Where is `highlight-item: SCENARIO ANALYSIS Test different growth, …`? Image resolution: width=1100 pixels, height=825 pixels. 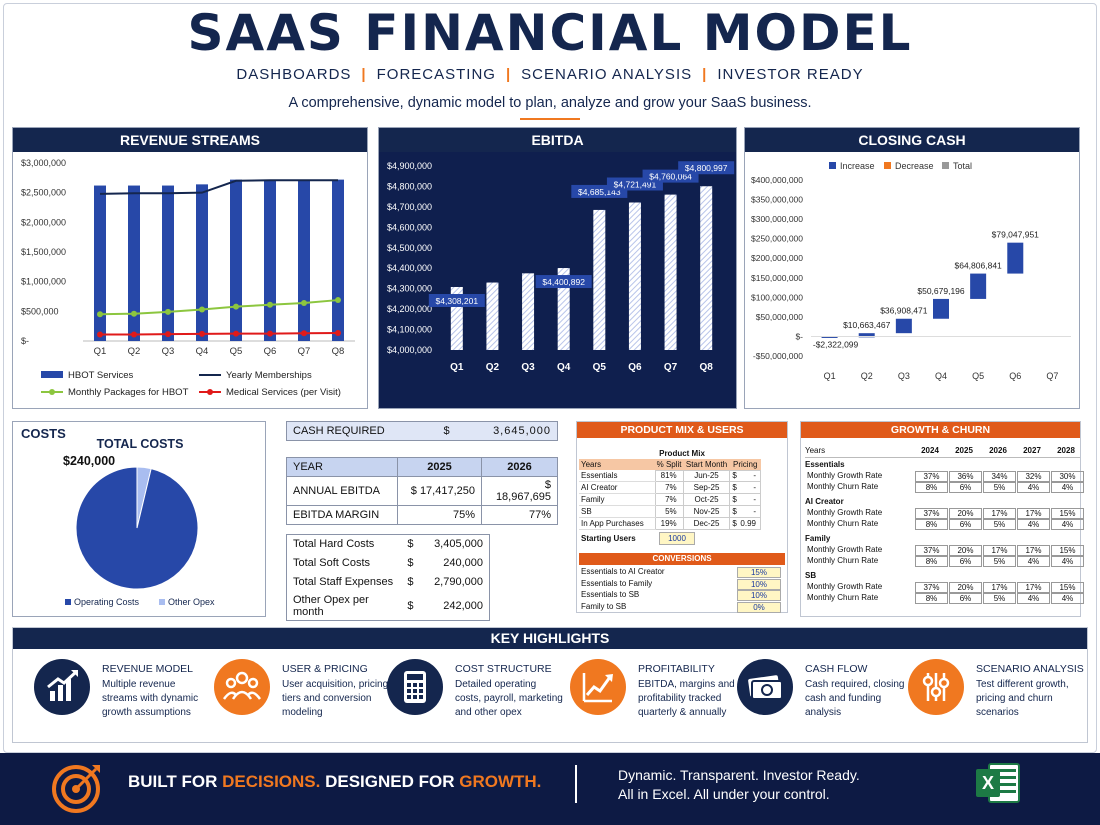 highlight-item: SCENARIO ANALYSIS Test different growth, … is located at coordinates (998, 694).